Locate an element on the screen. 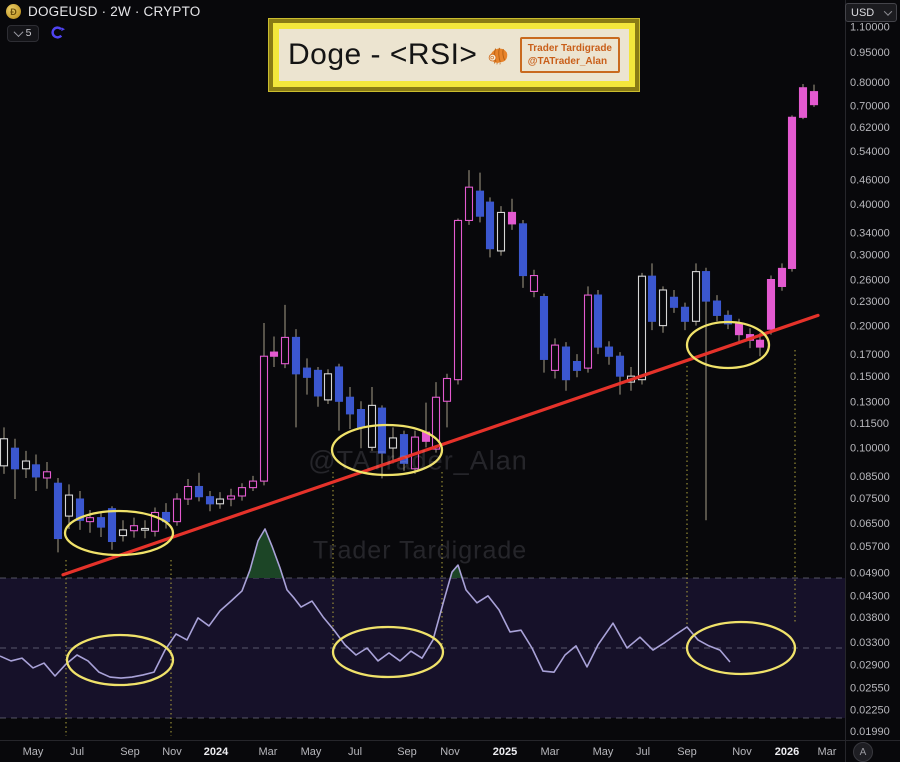 Image resolution: width=900 pixels, height=762 pixels. price-axis-label: 0.05700 is located at coordinates (870, 547).